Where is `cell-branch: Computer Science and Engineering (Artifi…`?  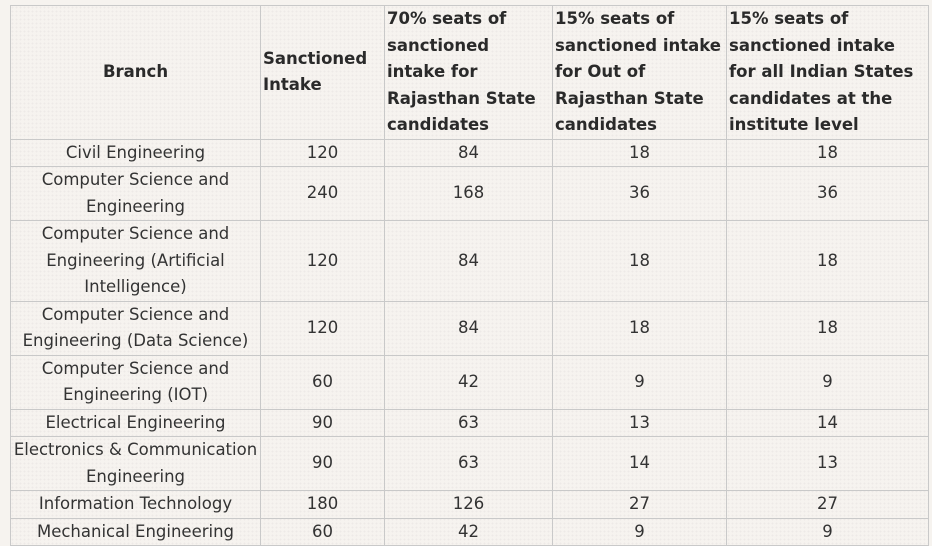
cell-branch: Computer Science and Engineering (Artifi… is located at coordinates (135, 261).